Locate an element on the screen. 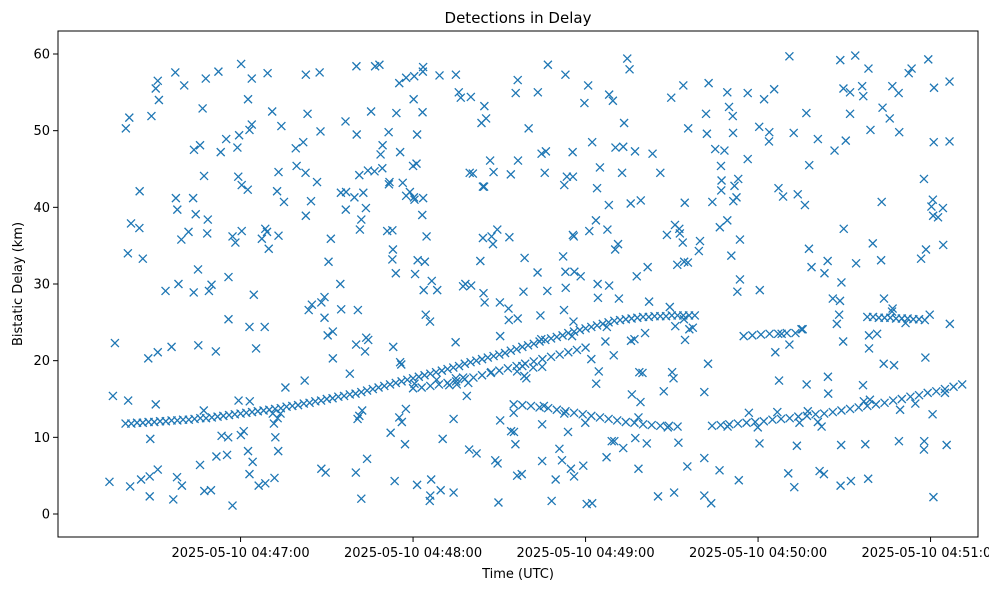 The image size is (989, 590). x-tick-label: 2025-05-10 04:48:00 is located at coordinates (413, 553).